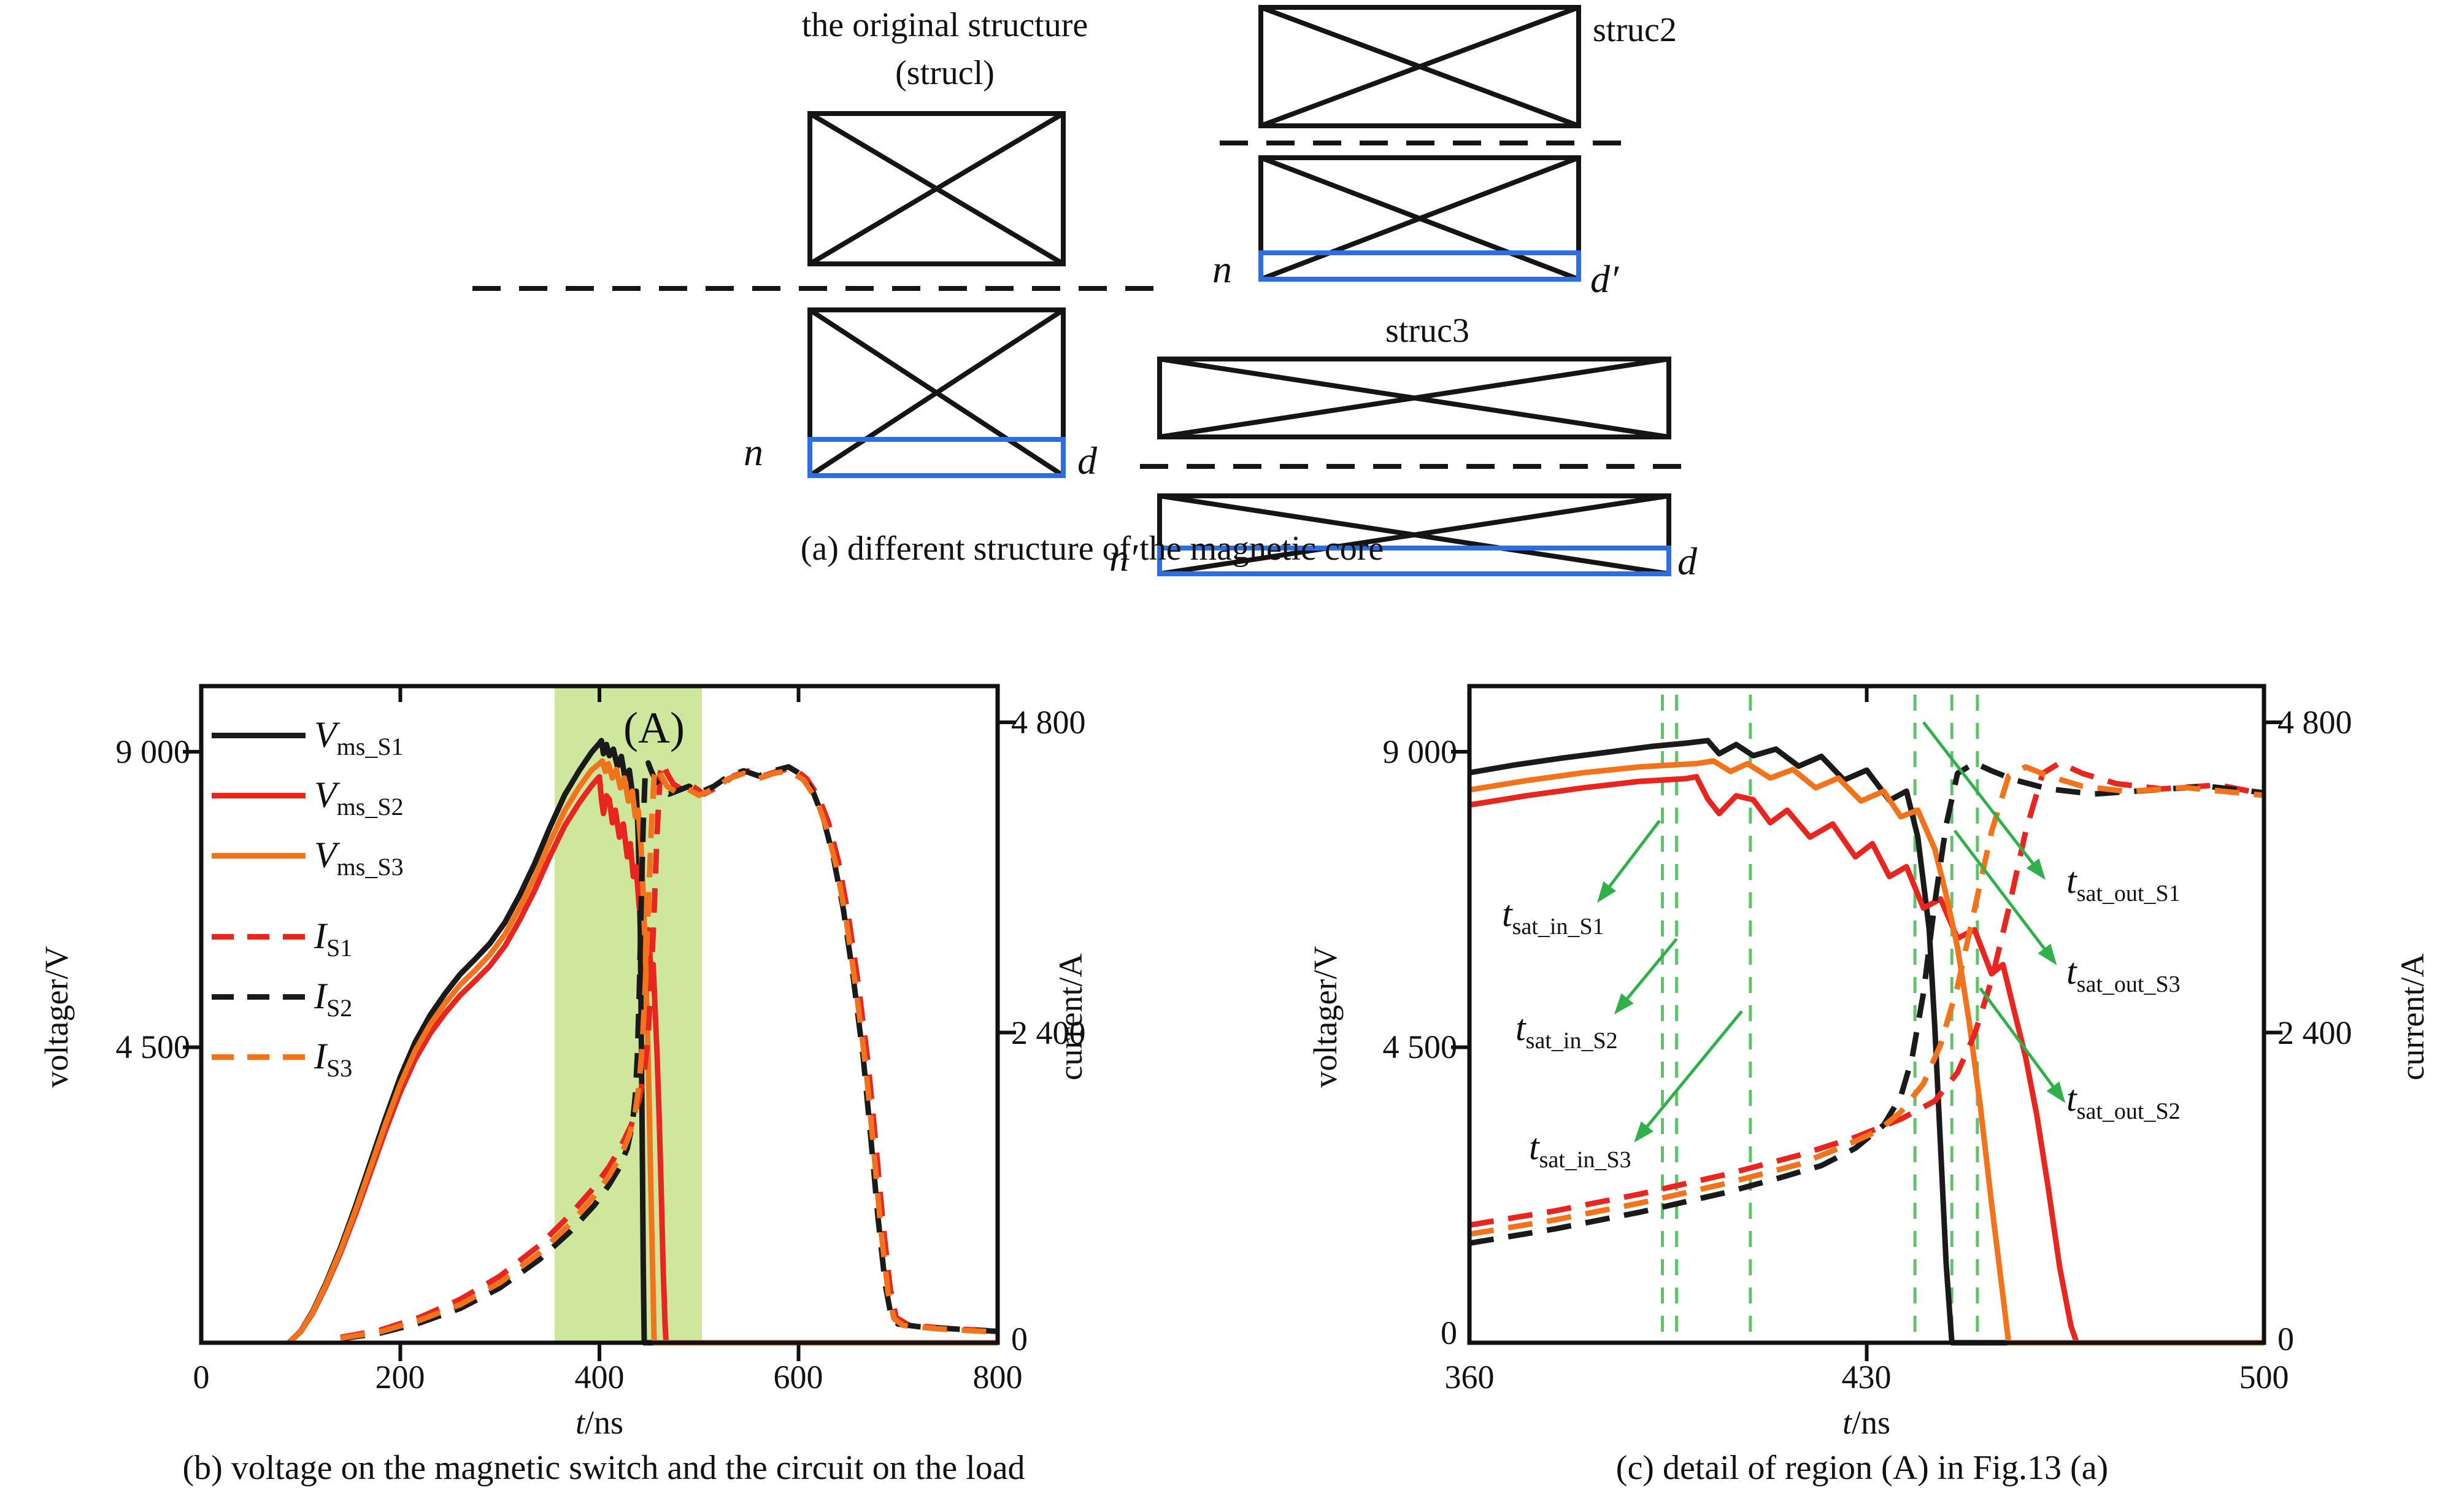  Describe the element at coordinates (359, 737) in the screenshot. I see `legend-label-vms-s1: Vms_S1` at that location.